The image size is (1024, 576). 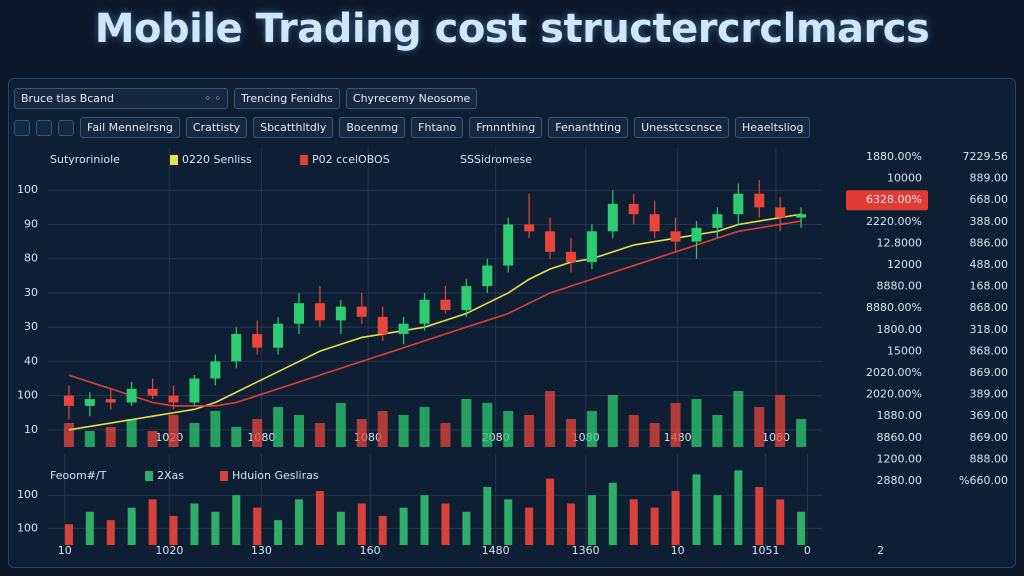 I want to click on price-label: 7229.56, so click(x=986, y=156).